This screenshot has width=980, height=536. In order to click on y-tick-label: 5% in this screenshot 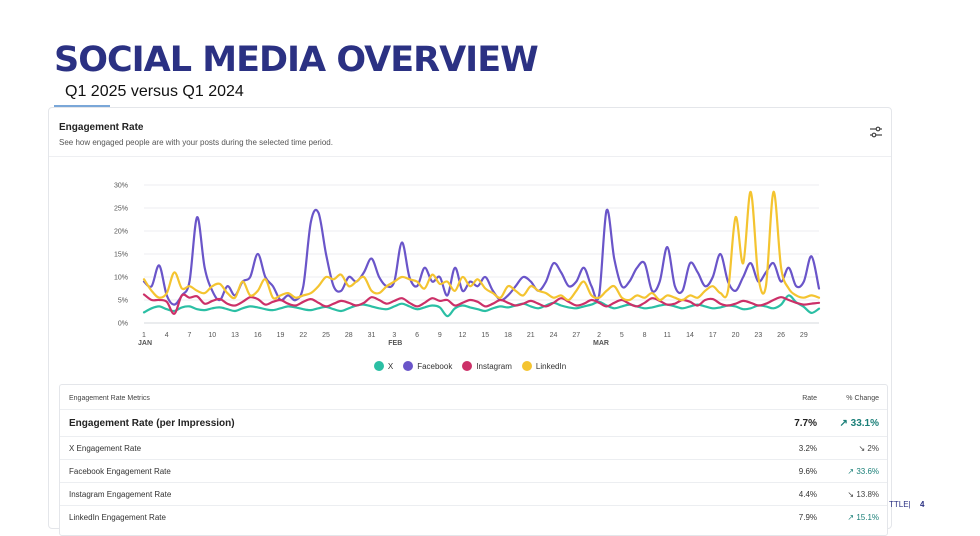, I will do `click(123, 301)`.